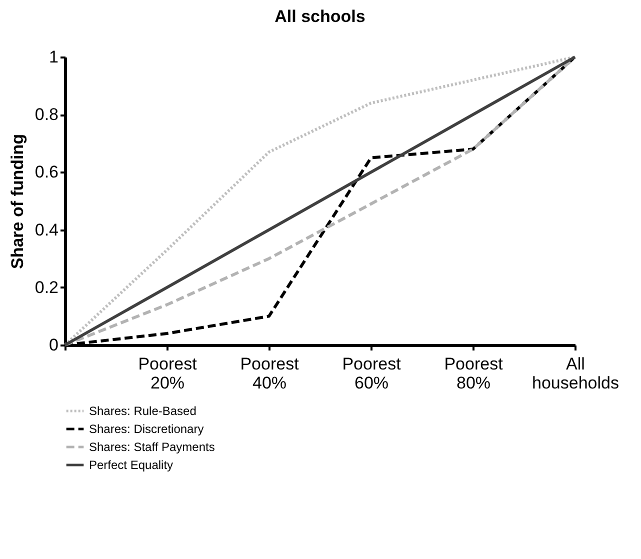 This screenshot has height=559, width=641. Describe the element at coordinates (53, 57) in the screenshot. I see `y-tick-label: 1` at that location.